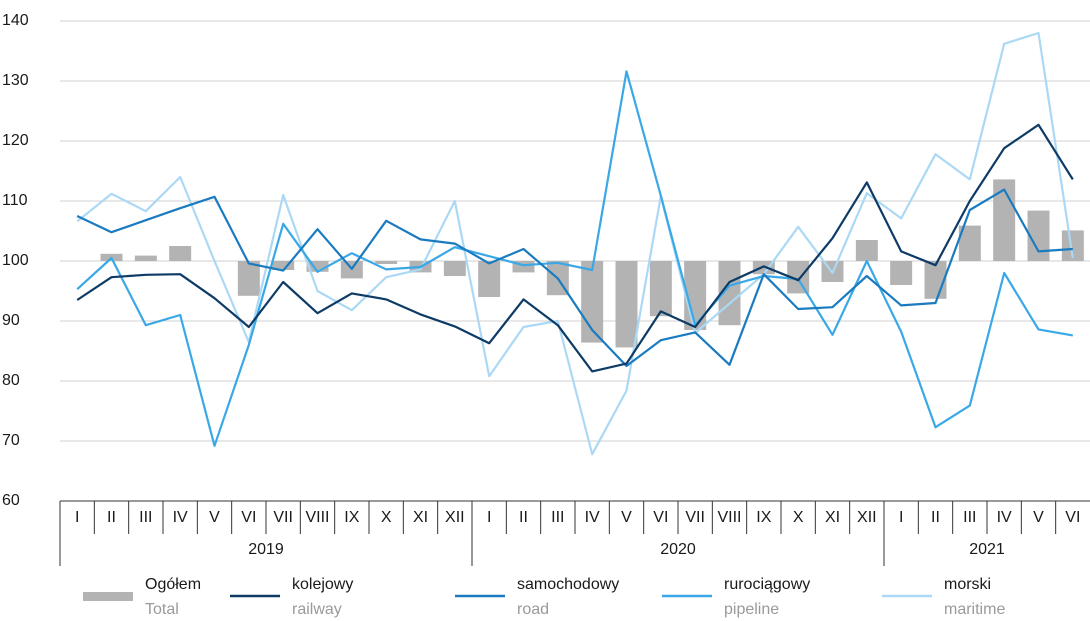 This screenshot has width=1090, height=621. I want to click on y-tick-label: 120, so click(15, 140).